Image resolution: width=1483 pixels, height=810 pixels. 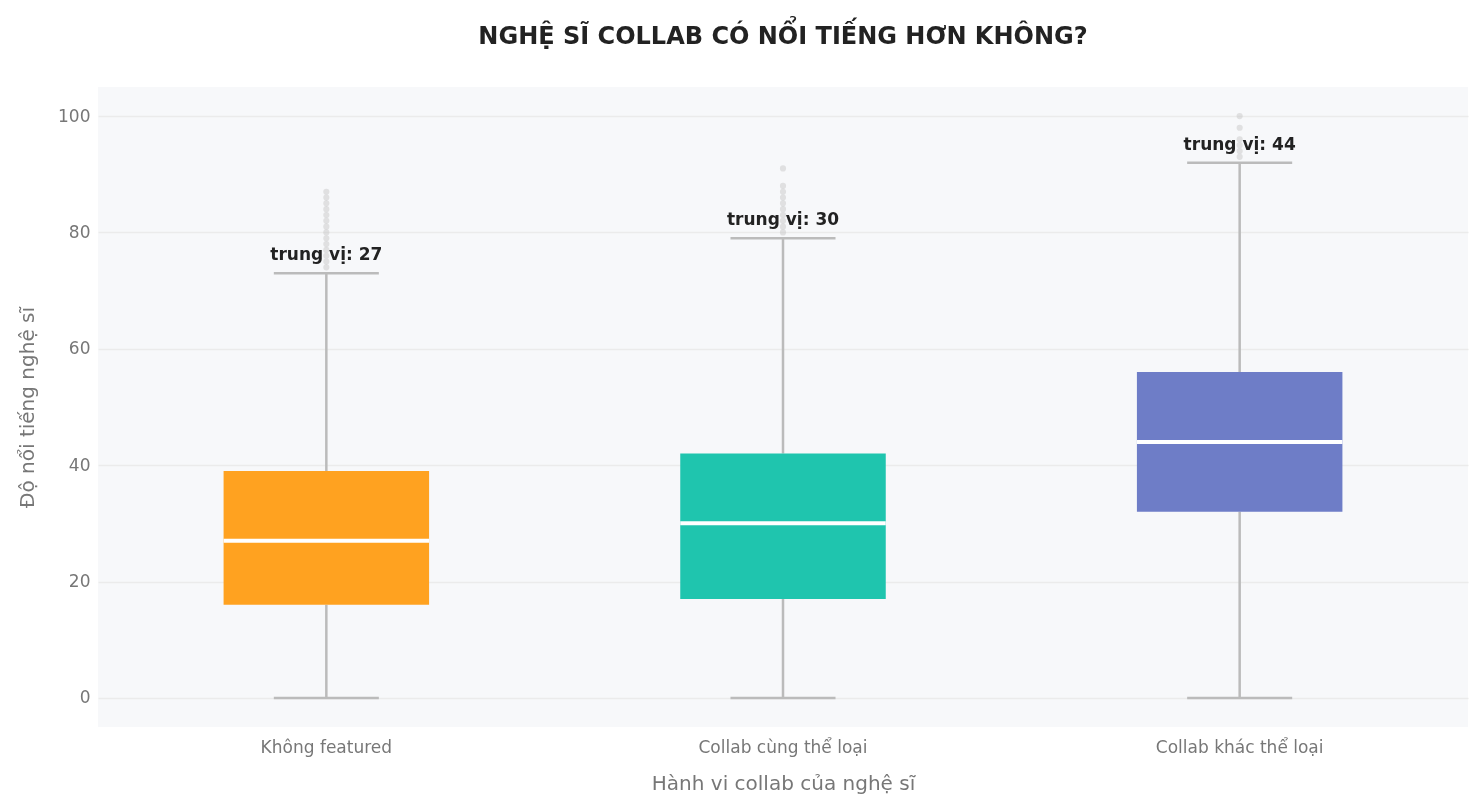 What do you see at coordinates (74, 115) in the screenshot?
I see `y-tick-label: 100` at bounding box center [74, 115].